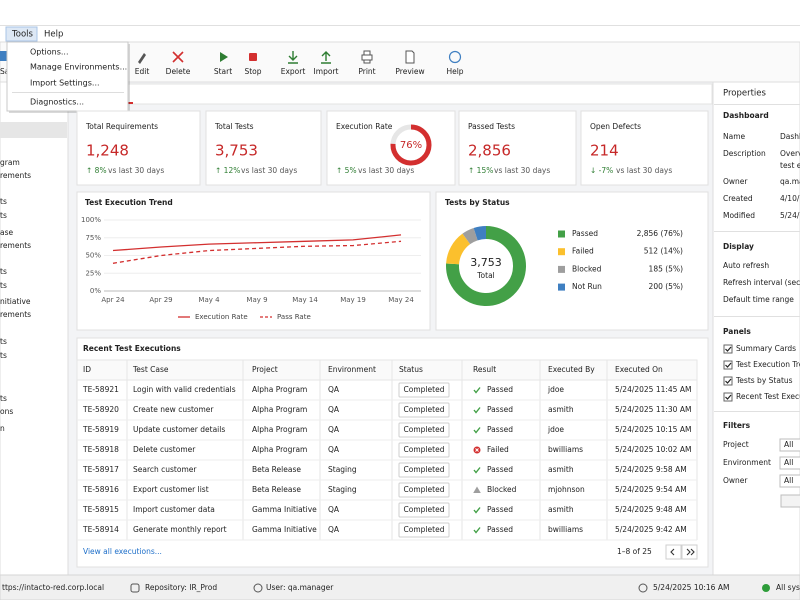  I want to click on column-header: Status, so click(411, 369).